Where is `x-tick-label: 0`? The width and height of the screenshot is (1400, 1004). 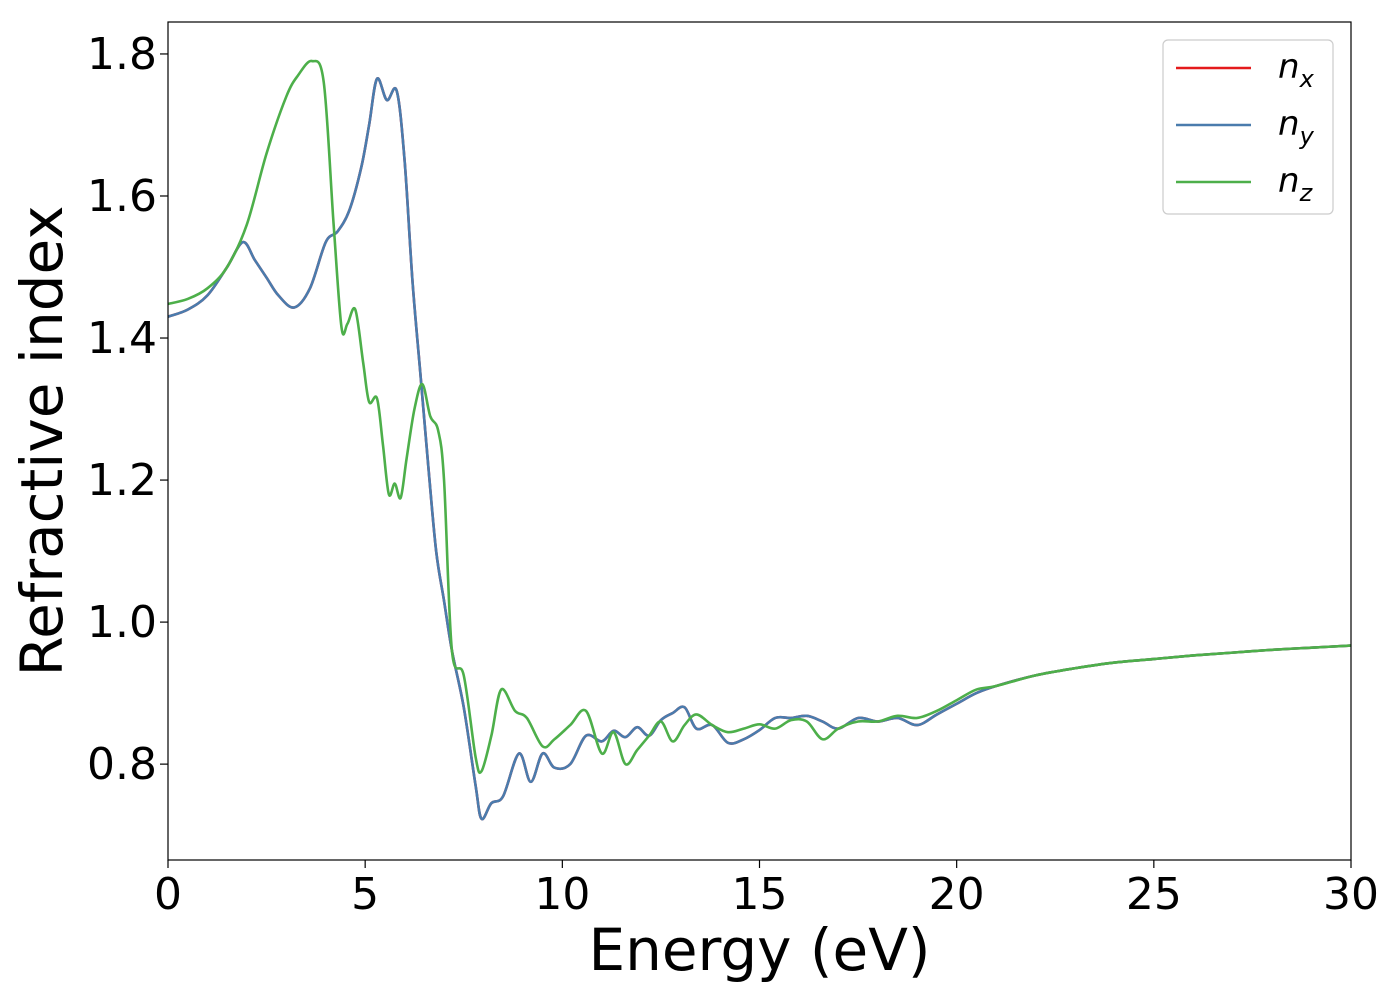 x-tick-label: 0 is located at coordinates (168, 894).